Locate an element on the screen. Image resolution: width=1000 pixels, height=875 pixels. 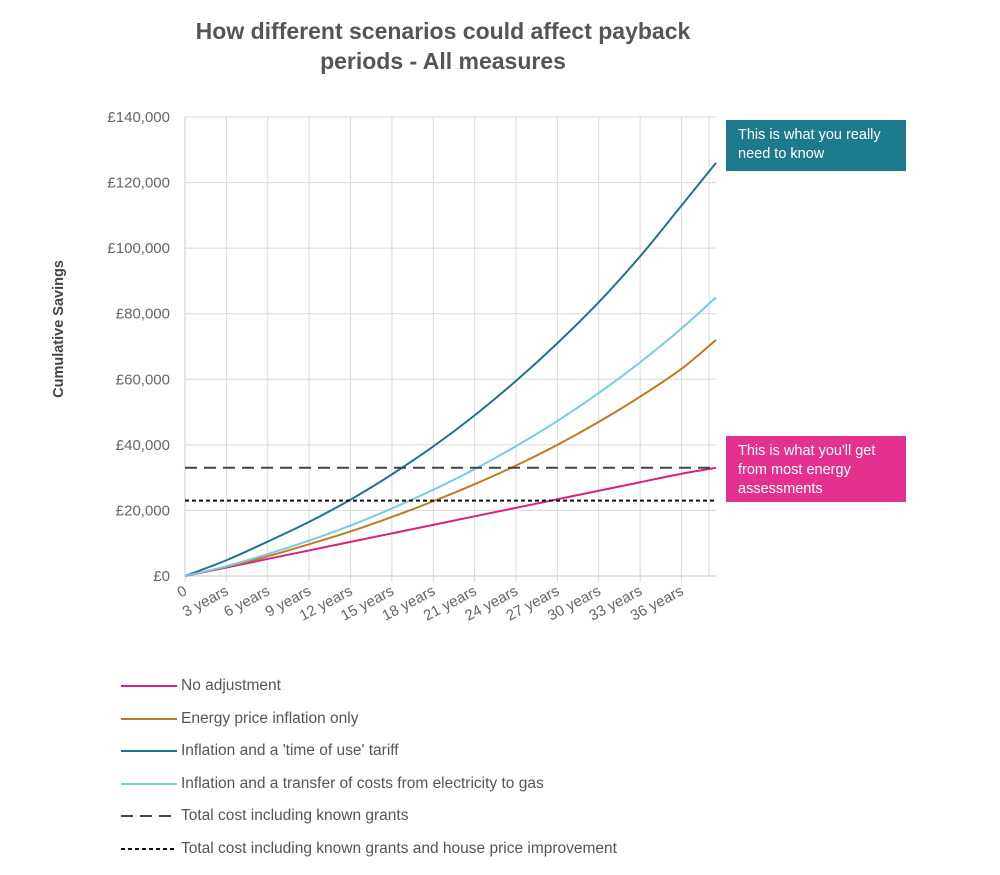
legend-label: Inflation and a 'time of use' tariff is located at coordinates (290, 750).